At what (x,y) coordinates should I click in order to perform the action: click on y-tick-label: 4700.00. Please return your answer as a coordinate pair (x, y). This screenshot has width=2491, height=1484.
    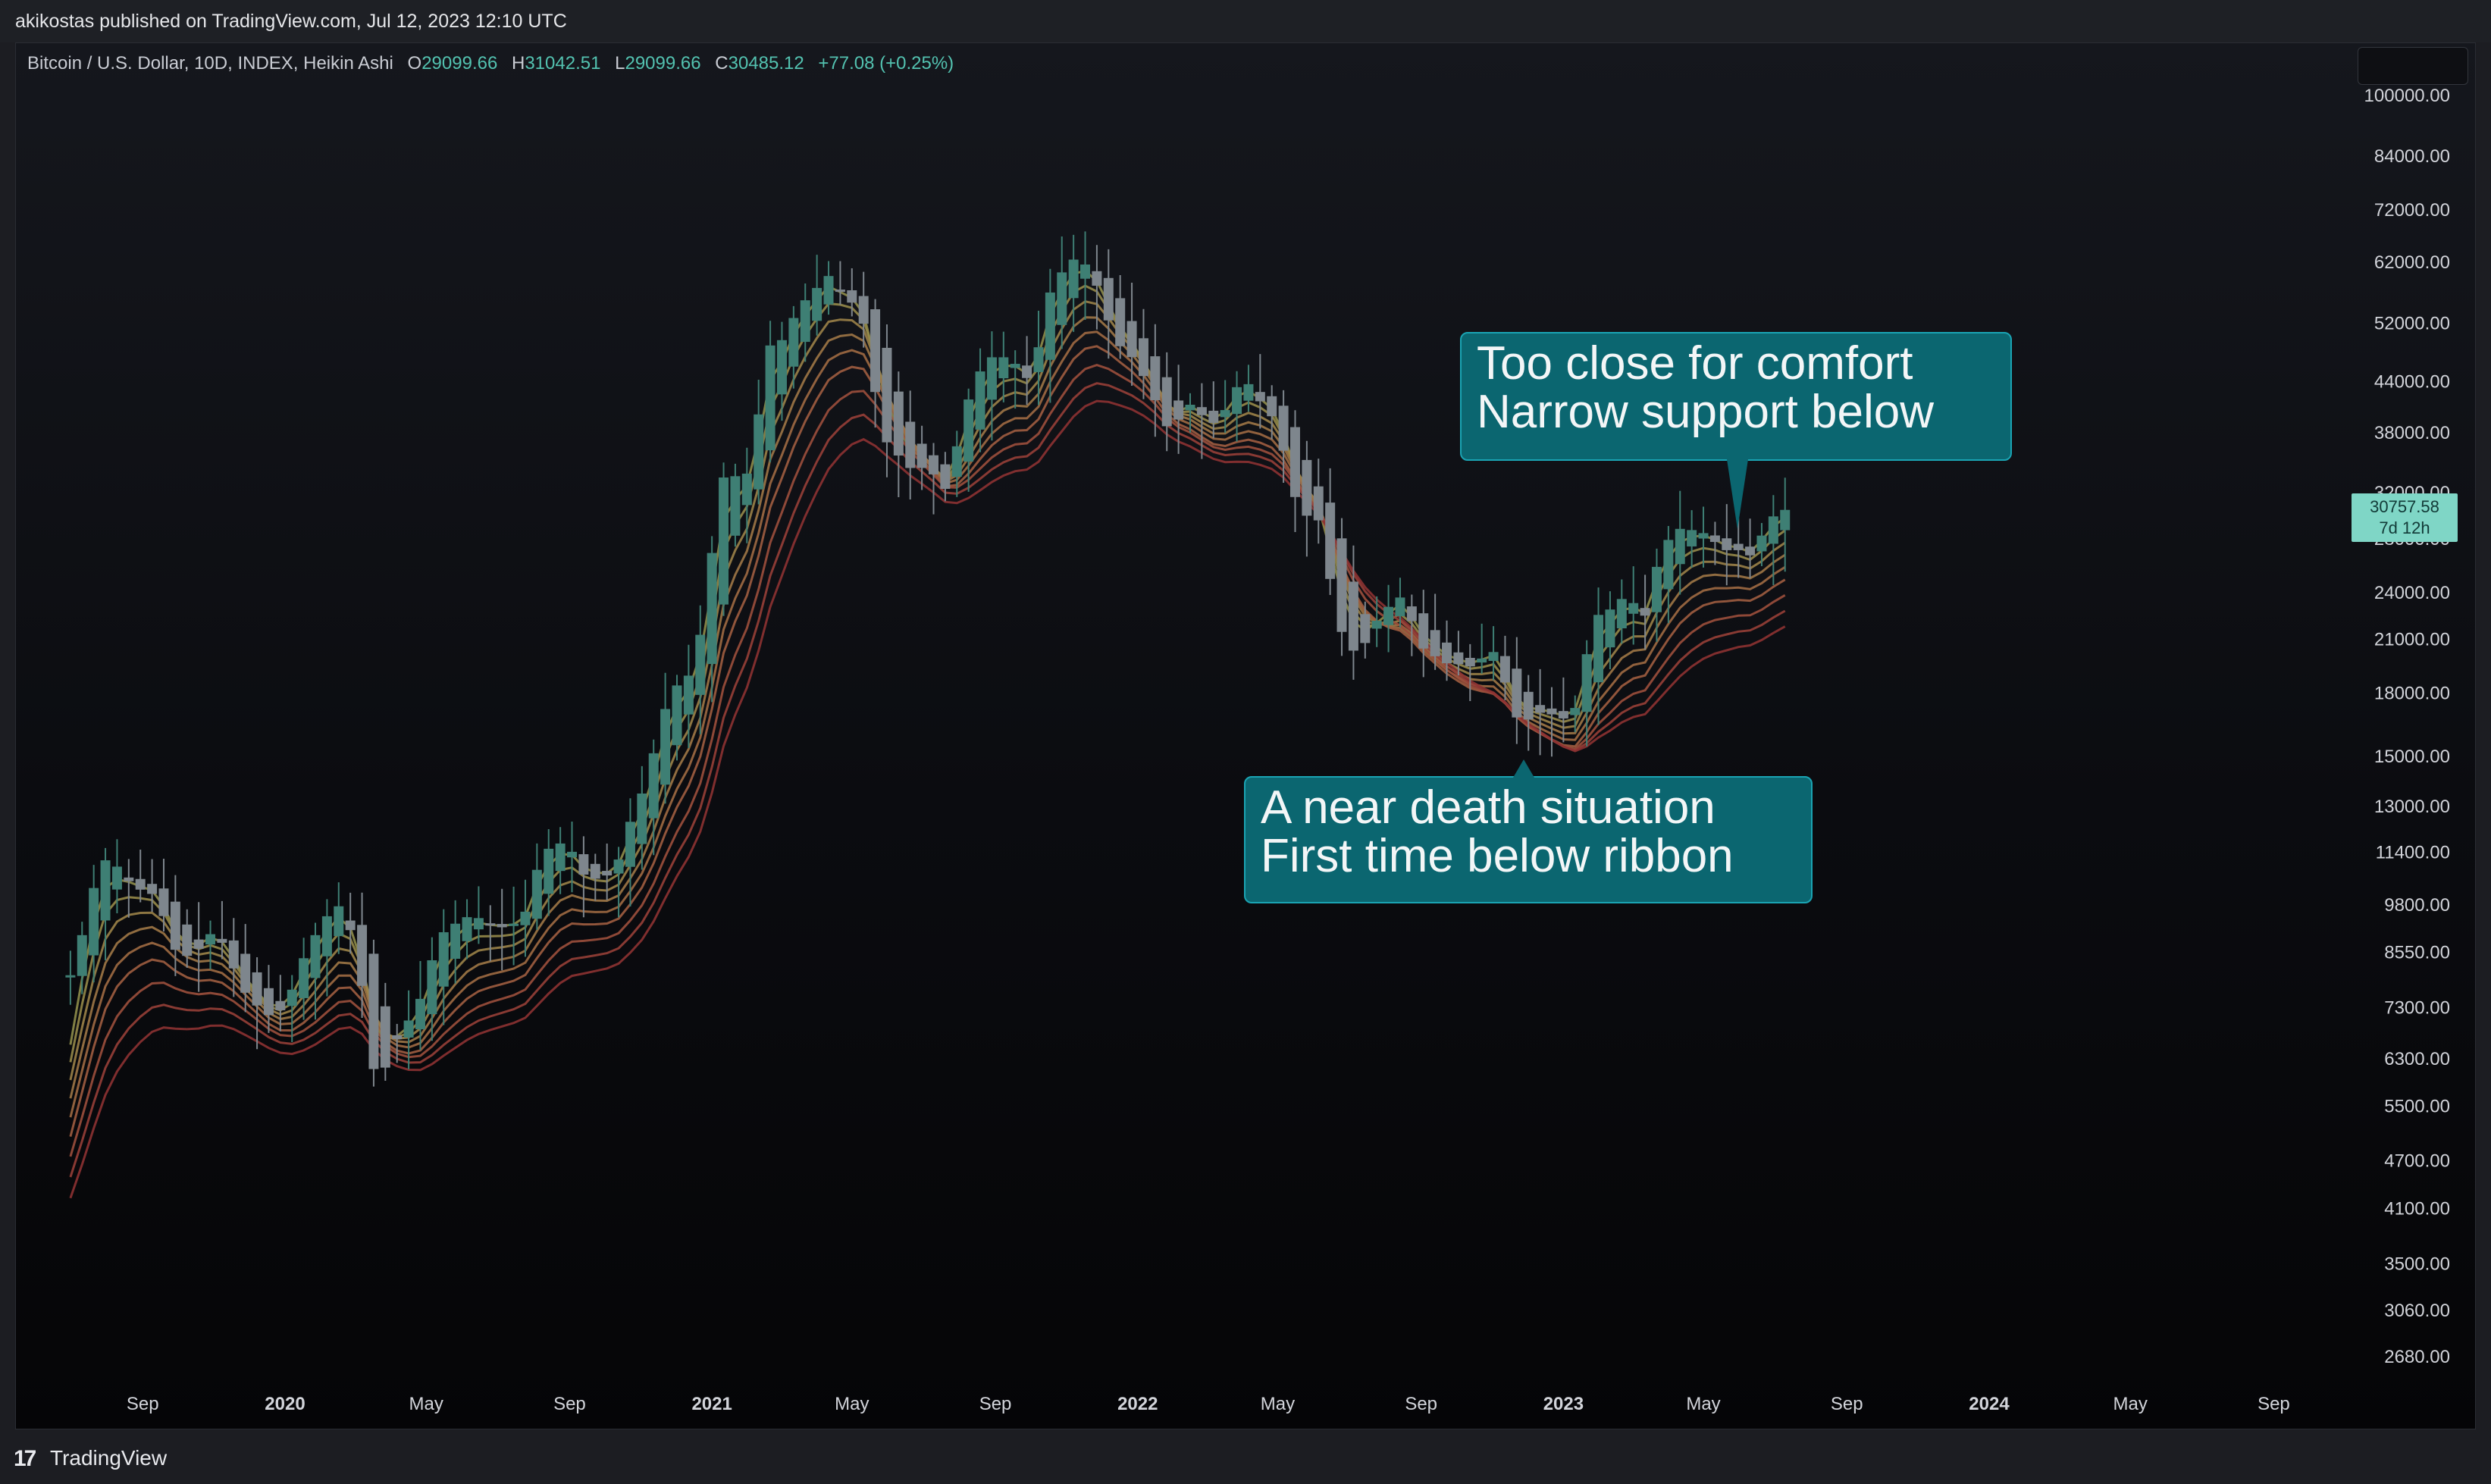
    Looking at the image, I should click on (2417, 1161).